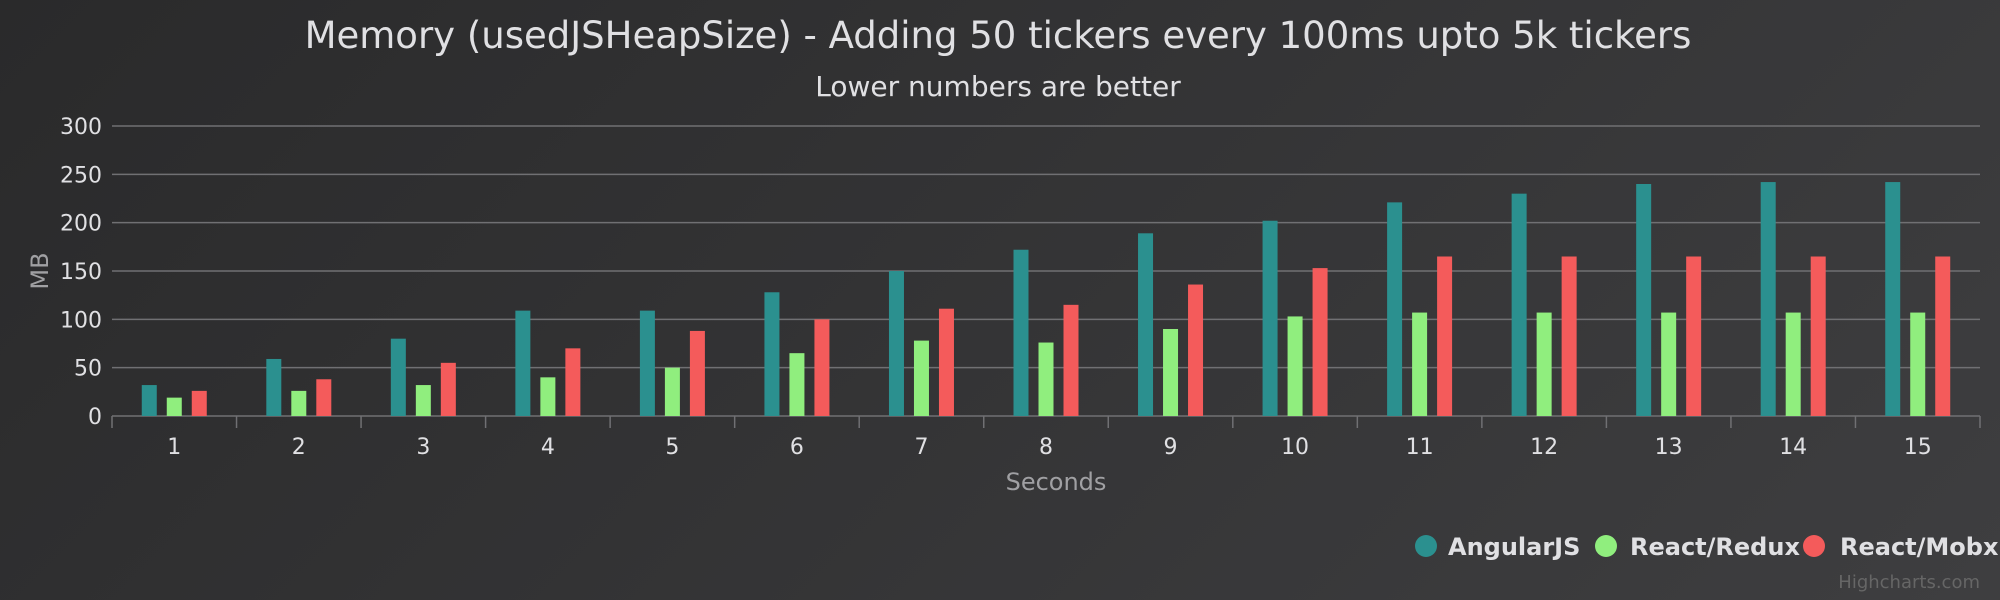  Describe the element at coordinates (1295, 447) in the screenshot. I see `x-tick-label: 10` at that location.